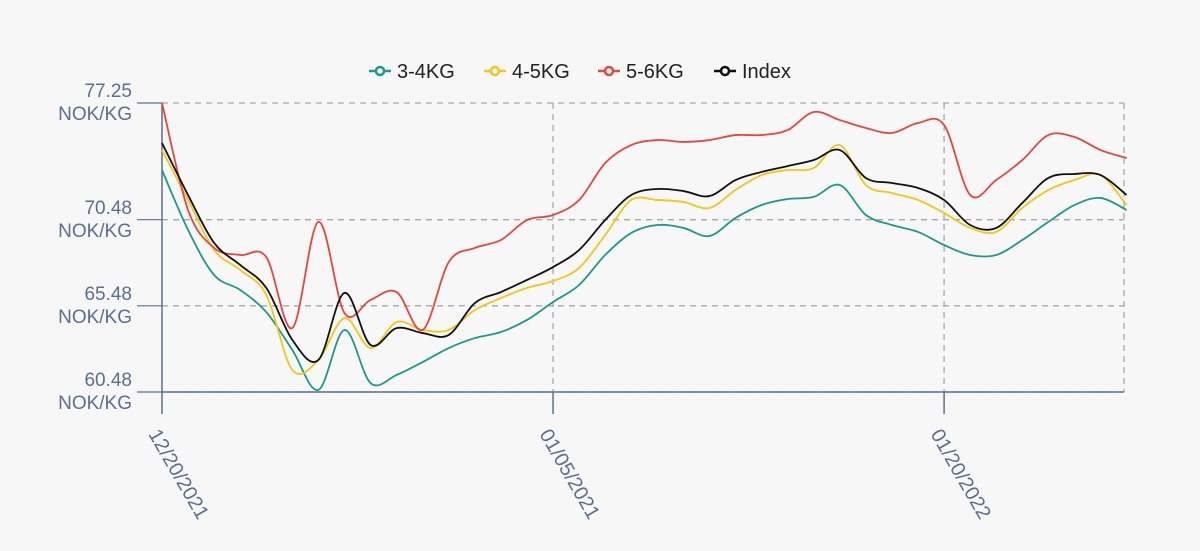 The height and width of the screenshot is (551, 1200). I want to click on legend-item: Index, so click(752, 72).